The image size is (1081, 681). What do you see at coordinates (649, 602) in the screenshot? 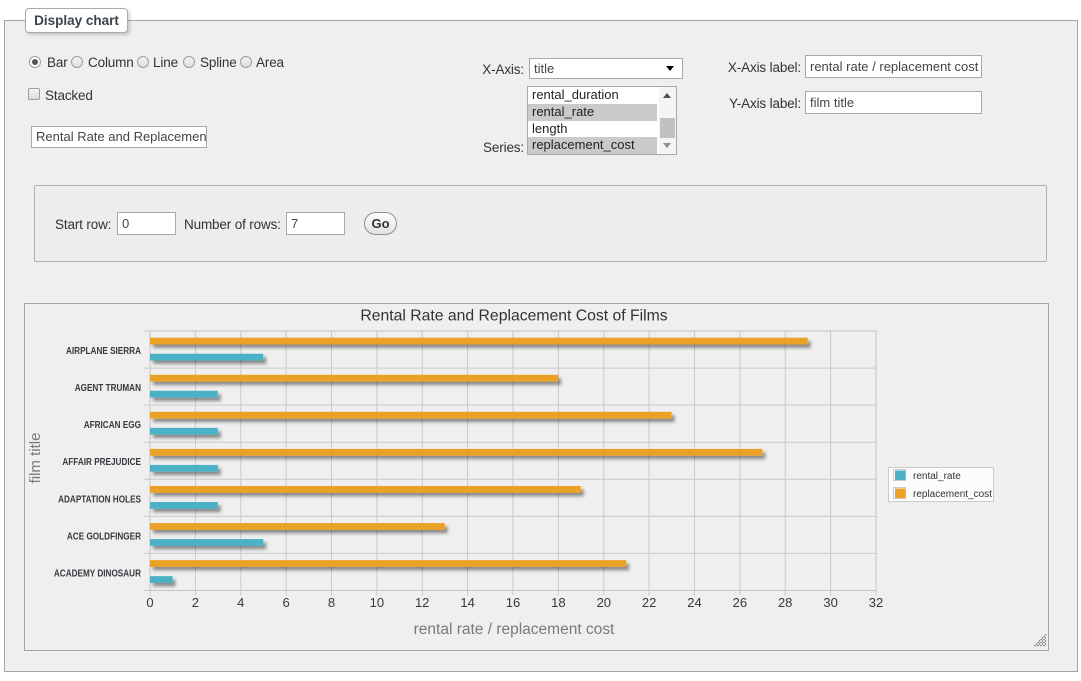
I see `svg-text: 22` at bounding box center [649, 602].